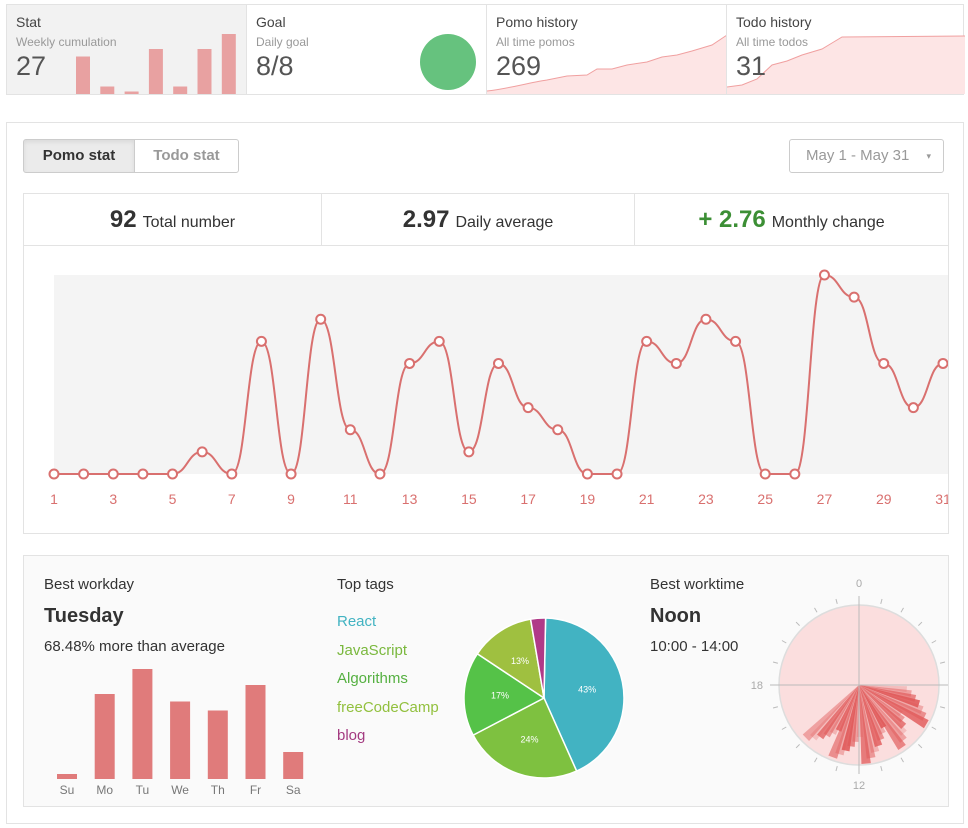 Image resolution: width=968 pixels, height=828 pixels. What do you see at coordinates (127, 49) in the screenshot?
I see `stat-card: Stat Weekly cumulation 27` at bounding box center [127, 49].